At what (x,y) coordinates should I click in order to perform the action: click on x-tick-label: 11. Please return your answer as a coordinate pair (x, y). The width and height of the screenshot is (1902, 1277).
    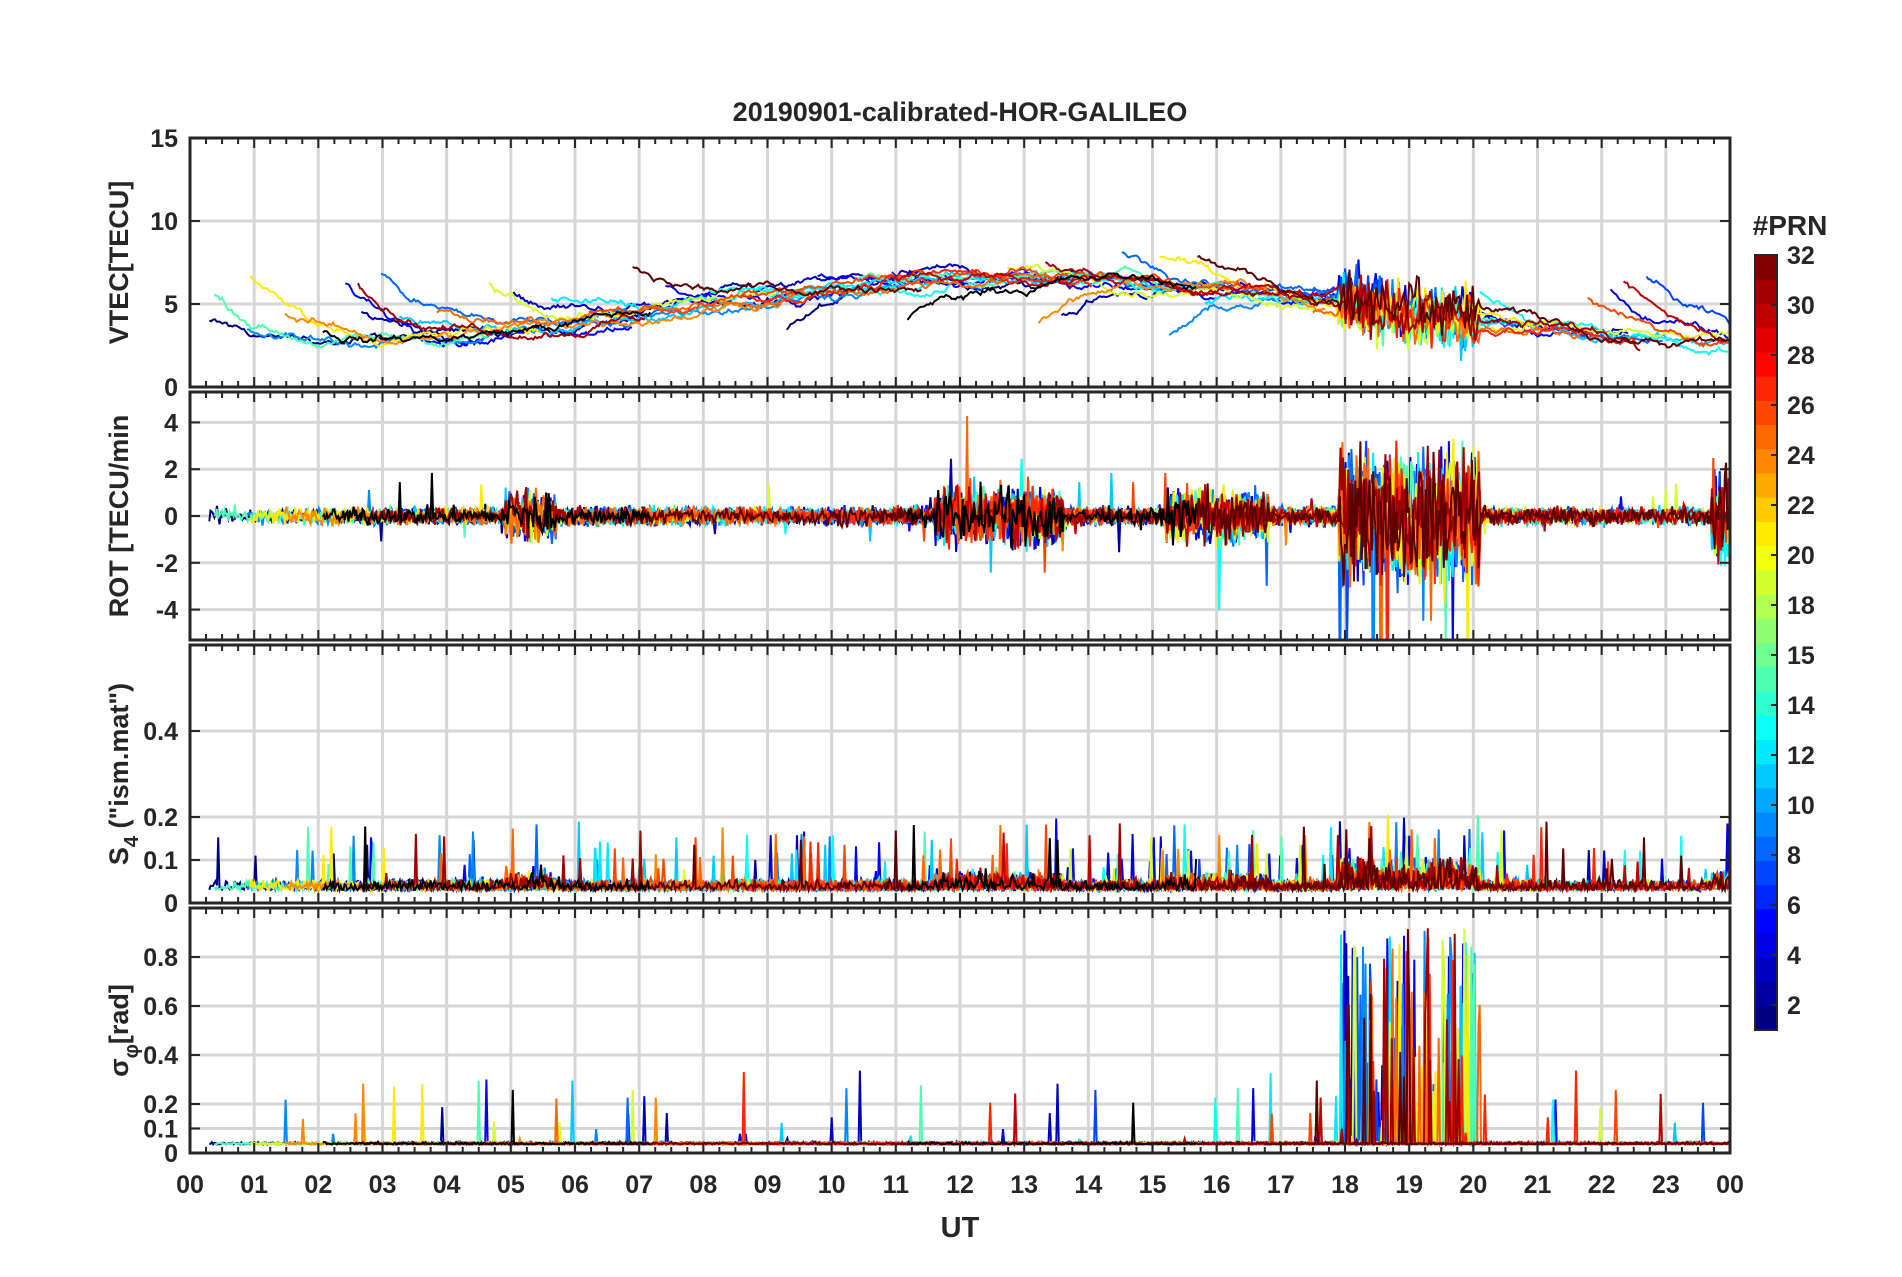
    Looking at the image, I should click on (896, 1185).